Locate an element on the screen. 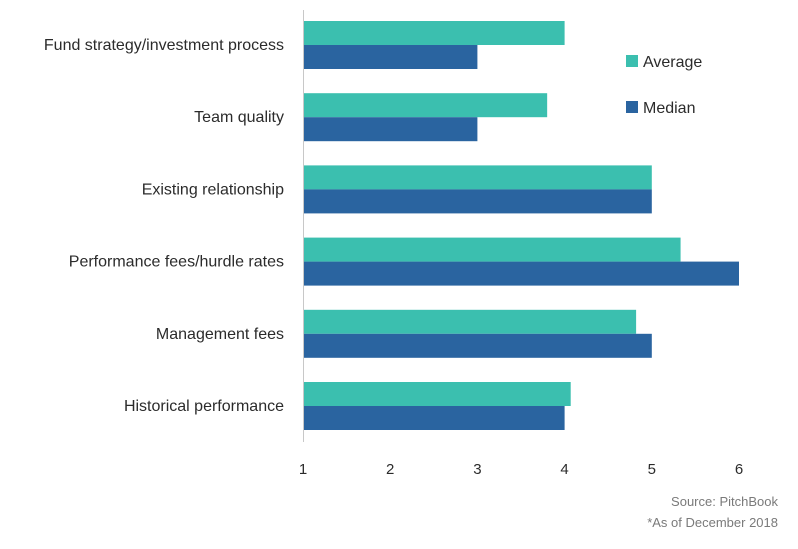  x-tick-label: 6 is located at coordinates (739, 469).